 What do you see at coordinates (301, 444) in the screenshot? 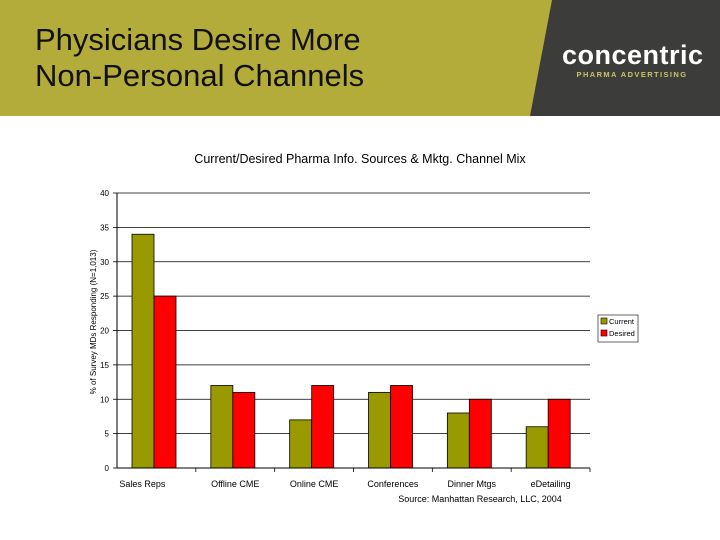
I see `bar-current-online-cme` at bounding box center [301, 444].